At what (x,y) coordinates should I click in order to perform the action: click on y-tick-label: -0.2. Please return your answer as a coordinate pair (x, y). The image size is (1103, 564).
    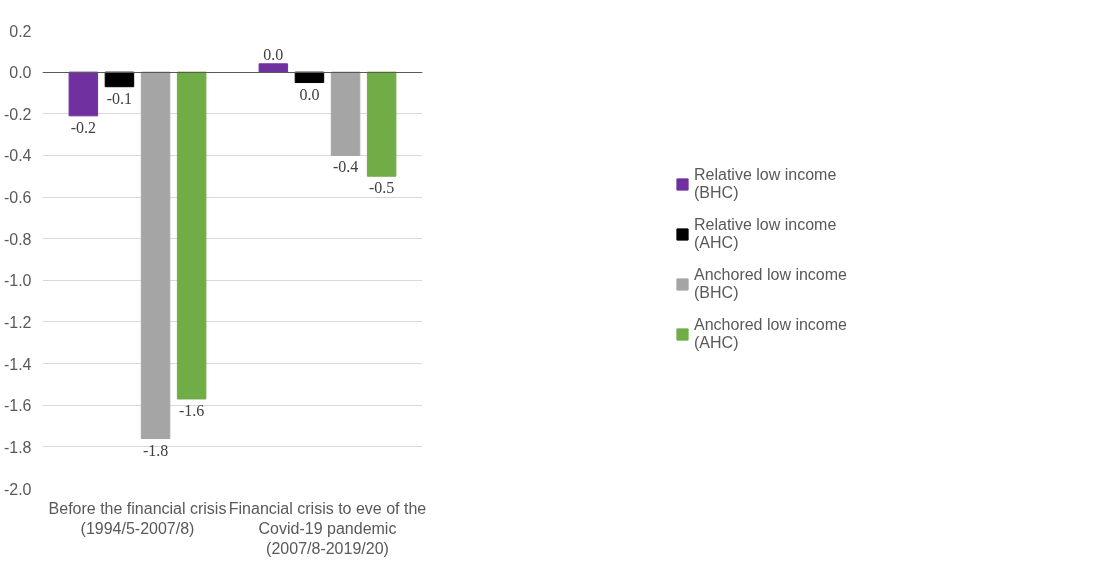
    Looking at the image, I should click on (17, 114).